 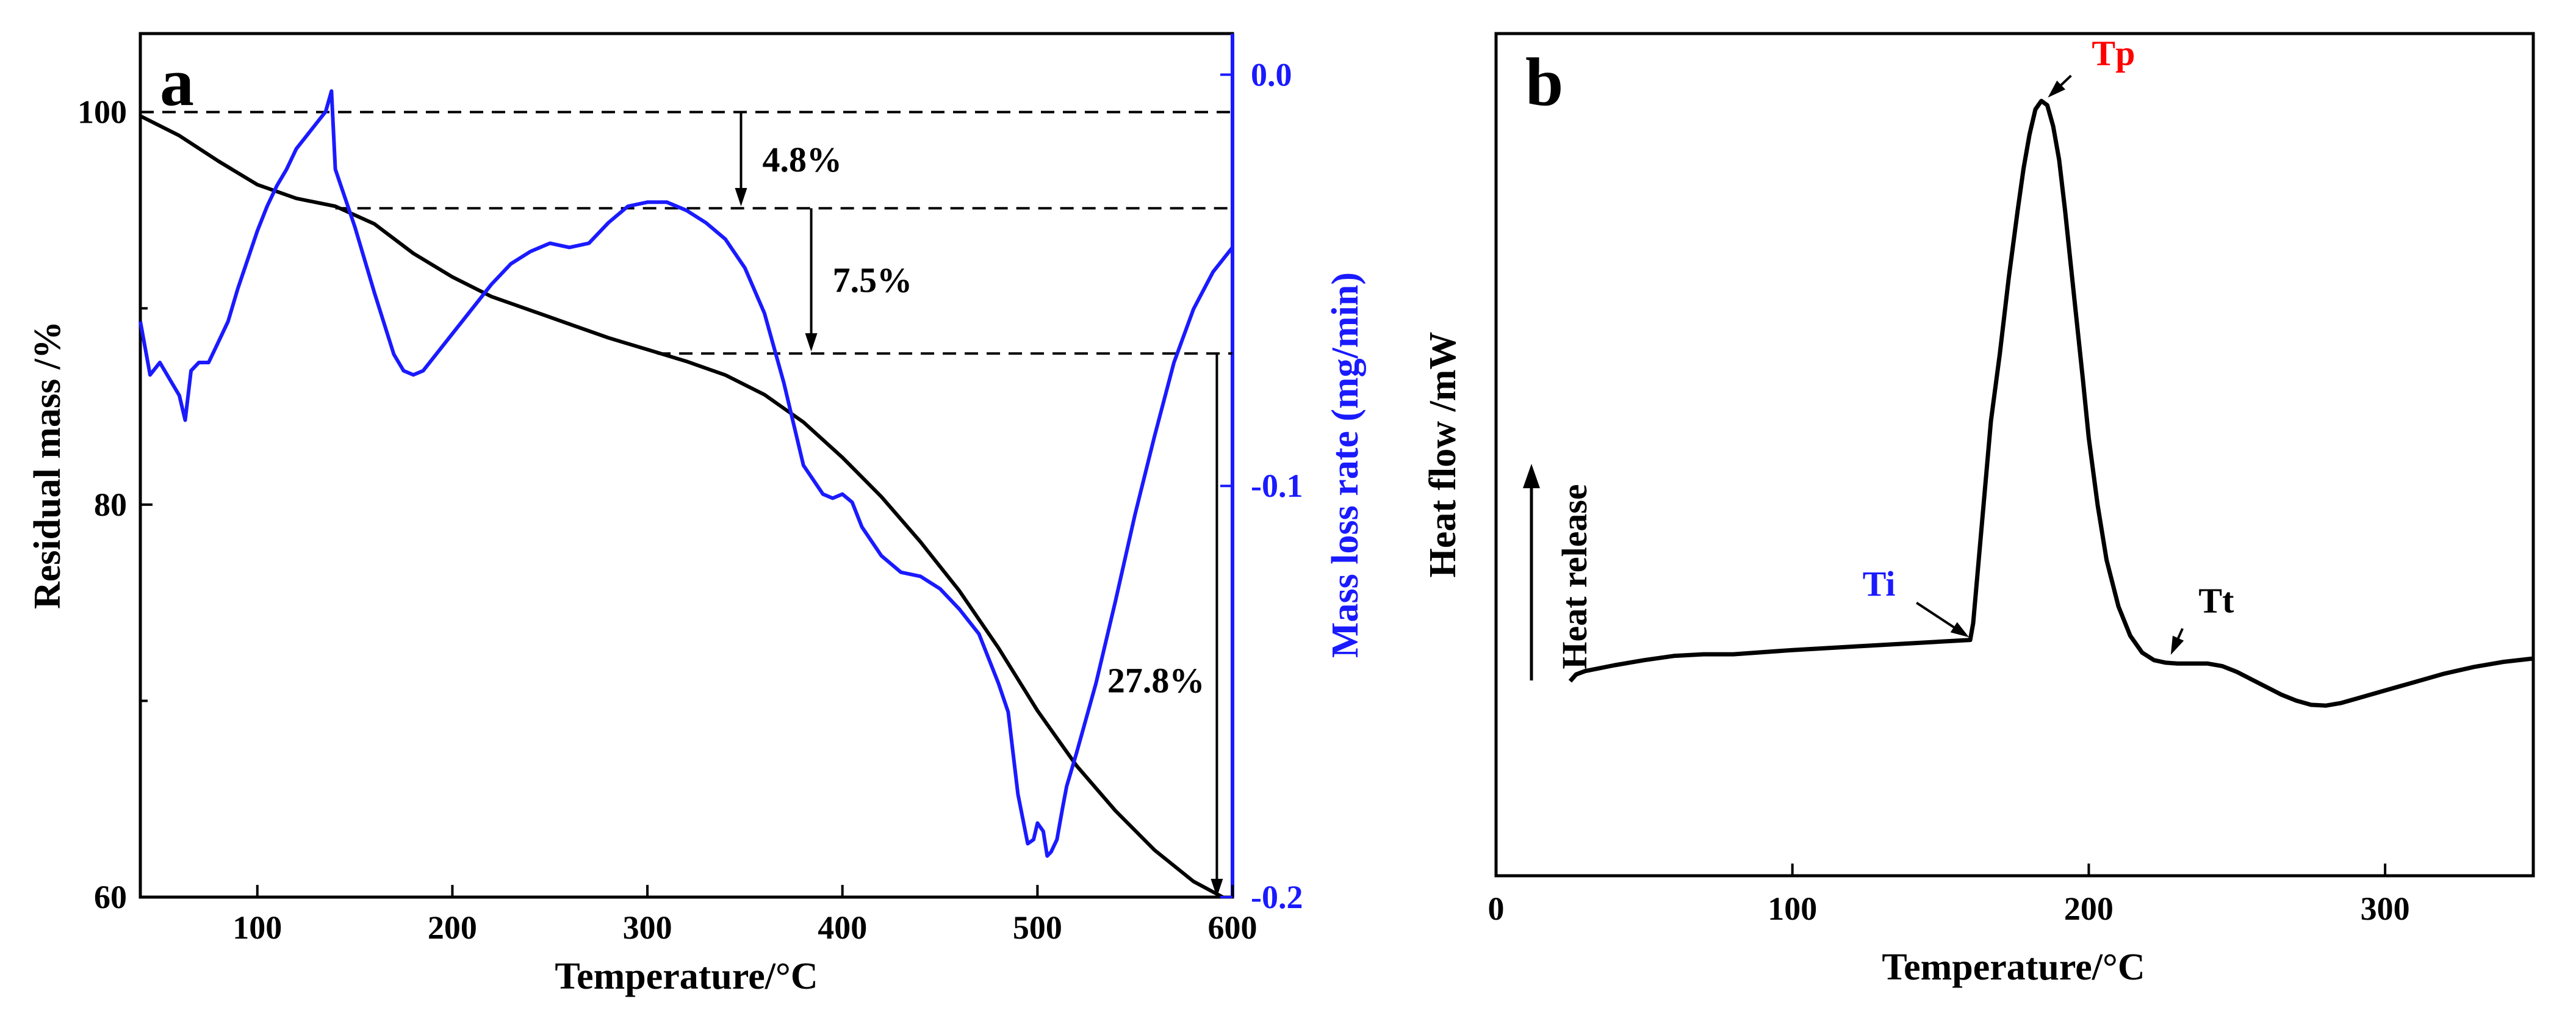 What do you see at coordinates (257, 928) in the screenshot?
I see `a-x-tick-label: 100` at bounding box center [257, 928].